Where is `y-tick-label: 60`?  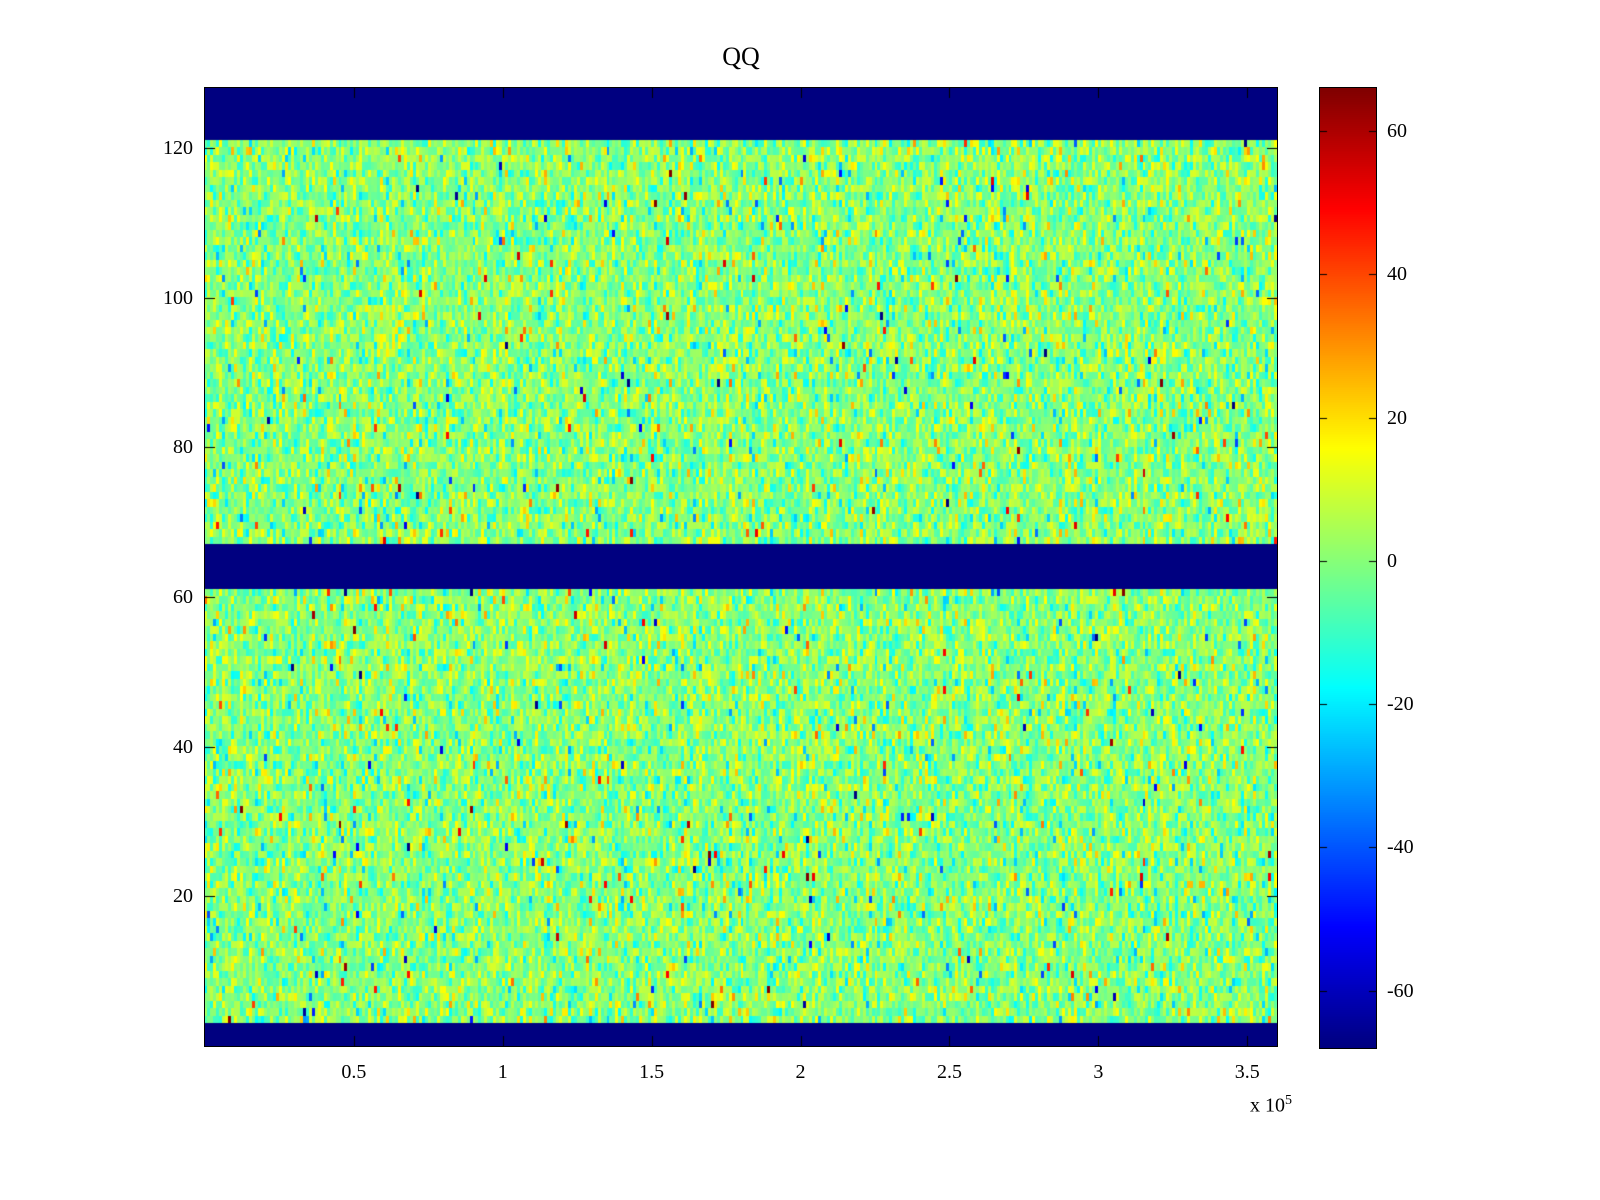 y-tick-label: 60 is located at coordinates (183, 596).